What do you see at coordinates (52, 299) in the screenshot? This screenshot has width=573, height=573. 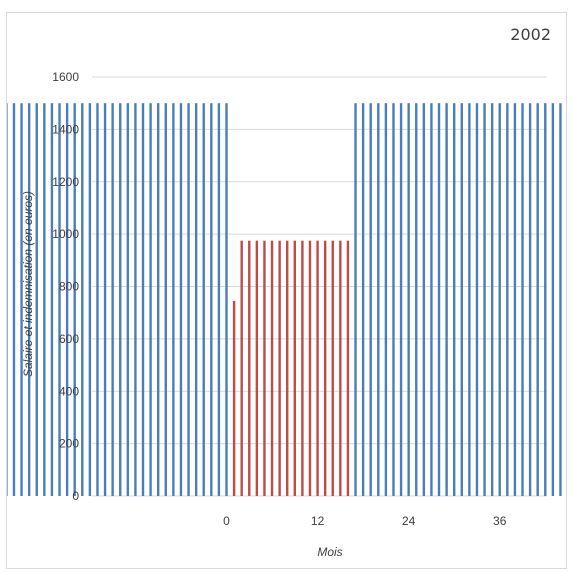 I see `bar-month--23` at bounding box center [52, 299].